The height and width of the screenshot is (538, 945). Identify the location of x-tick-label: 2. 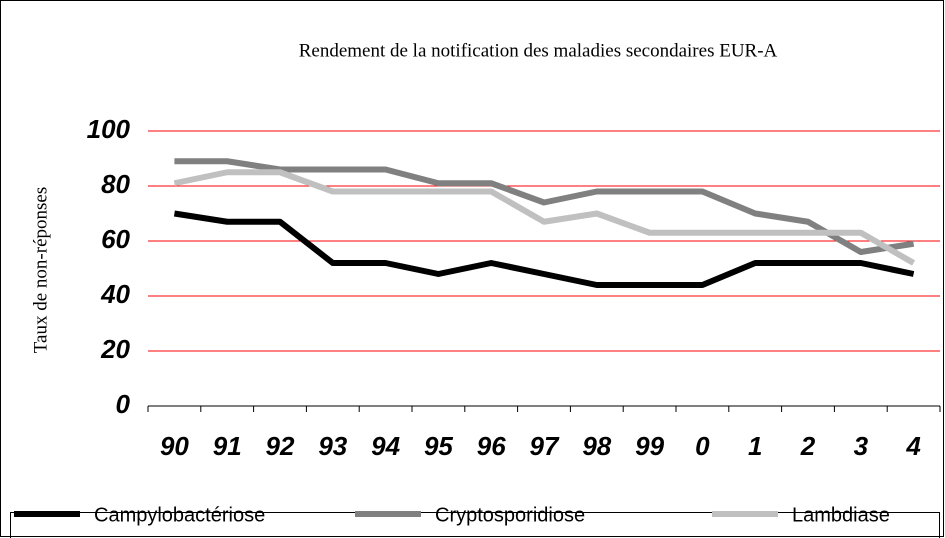
(808, 446).